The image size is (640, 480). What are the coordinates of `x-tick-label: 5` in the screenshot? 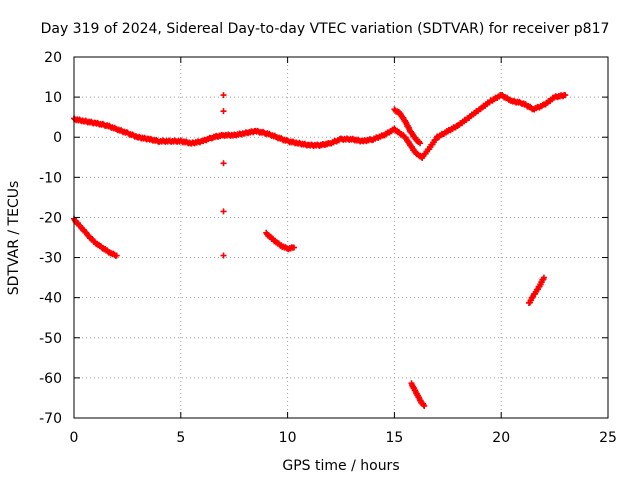 It's located at (180, 438).